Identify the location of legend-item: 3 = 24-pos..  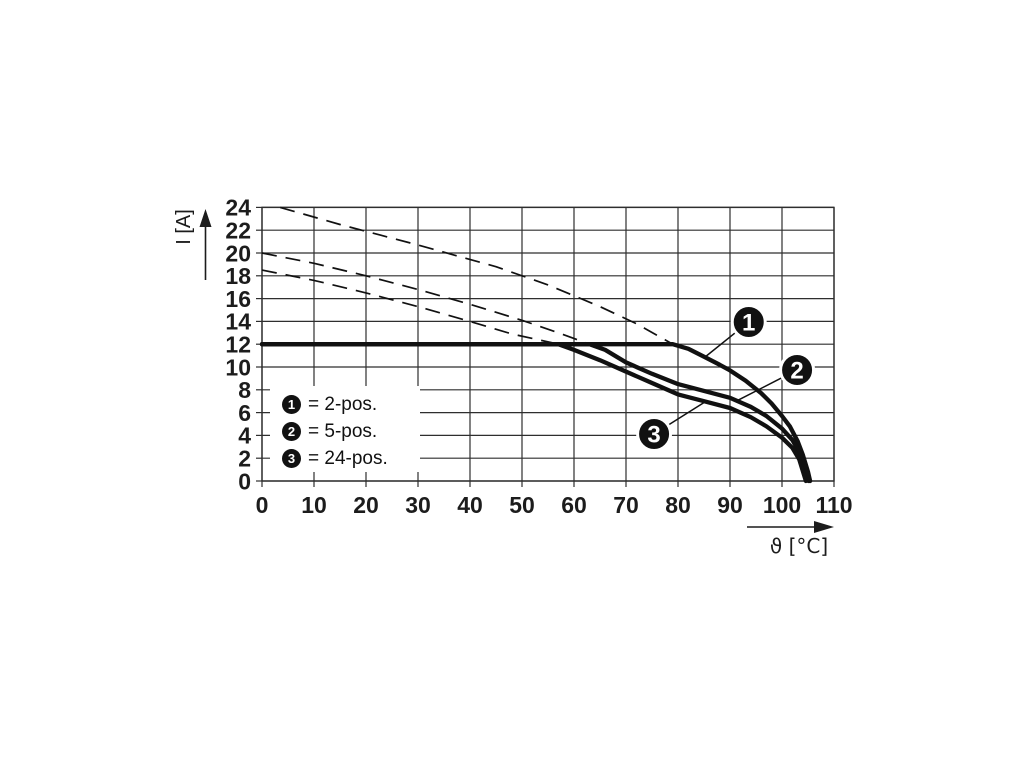
(351, 458).